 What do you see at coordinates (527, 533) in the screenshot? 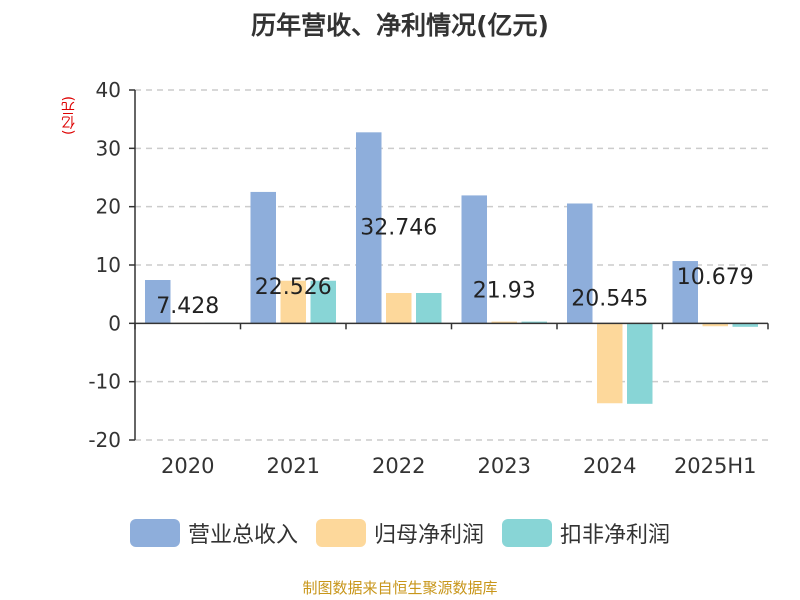
I see `legend-swatch-deducted-profit` at bounding box center [527, 533].